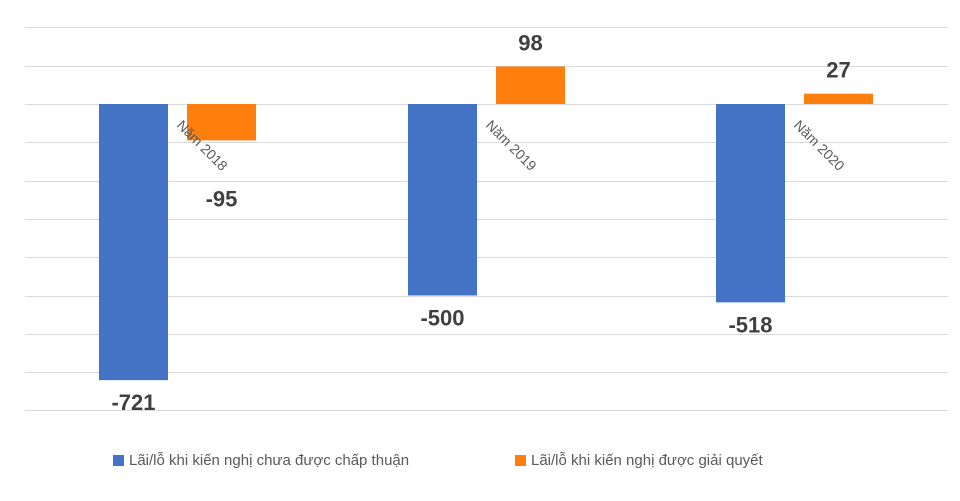 Image resolution: width=960 pixels, height=501 pixels. Describe the element at coordinates (118, 460) in the screenshot. I see `legend-swatch-blue` at that location.